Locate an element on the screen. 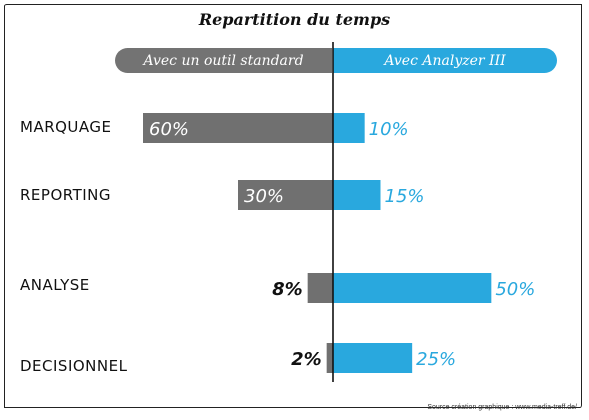 This screenshot has width=589, height=420. category-label-reporting: REPORTING is located at coordinates (66, 195).